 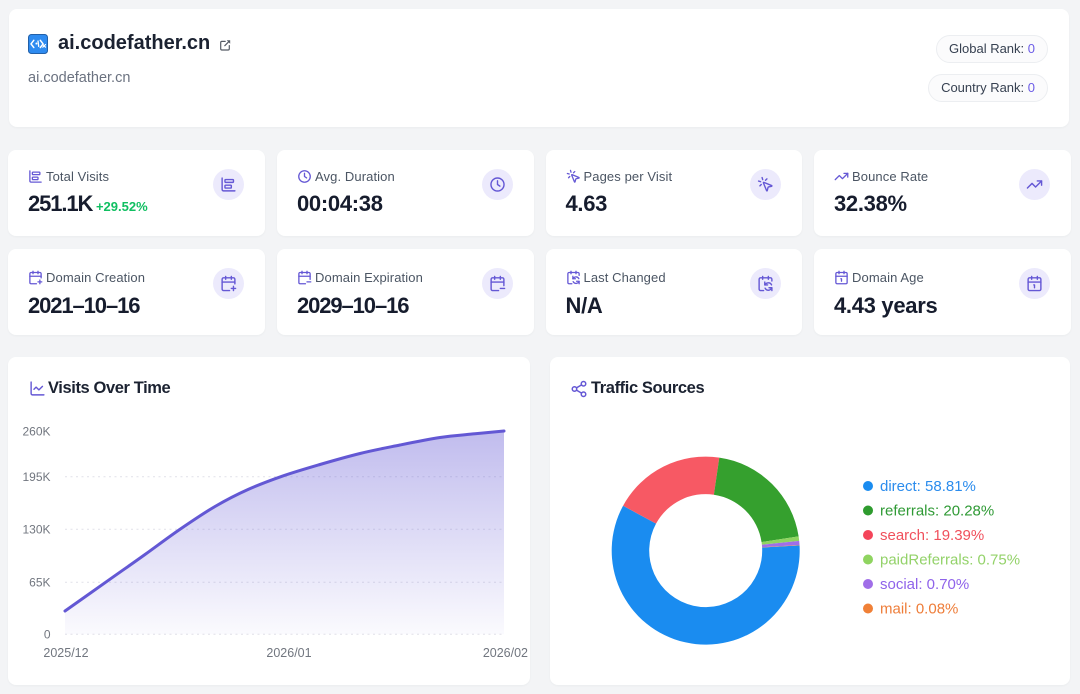 What do you see at coordinates (928, 486) in the screenshot?
I see `svg-text: direct: 58.81%` at bounding box center [928, 486].